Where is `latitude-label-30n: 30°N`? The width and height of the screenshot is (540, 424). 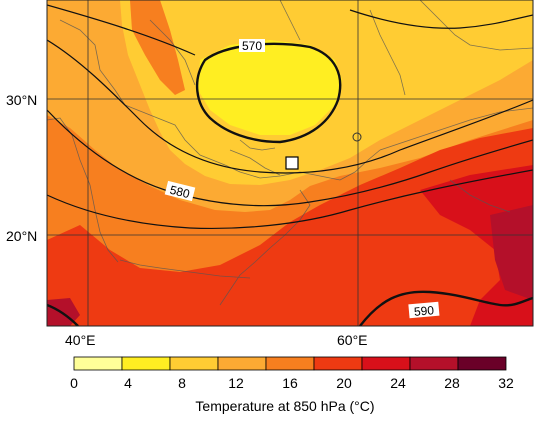
latitude-label-30n: 30°N is located at coordinates (21, 100).